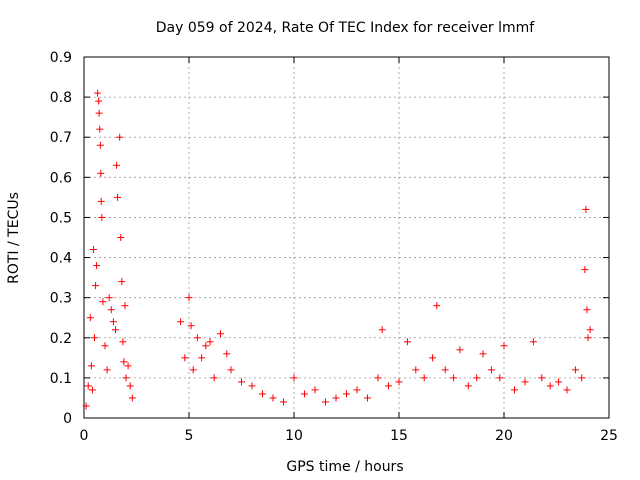 The image size is (640, 480). What do you see at coordinates (61, 299) in the screenshot?
I see `y-tick-label: 0.3` at bounding box center [61, 299].